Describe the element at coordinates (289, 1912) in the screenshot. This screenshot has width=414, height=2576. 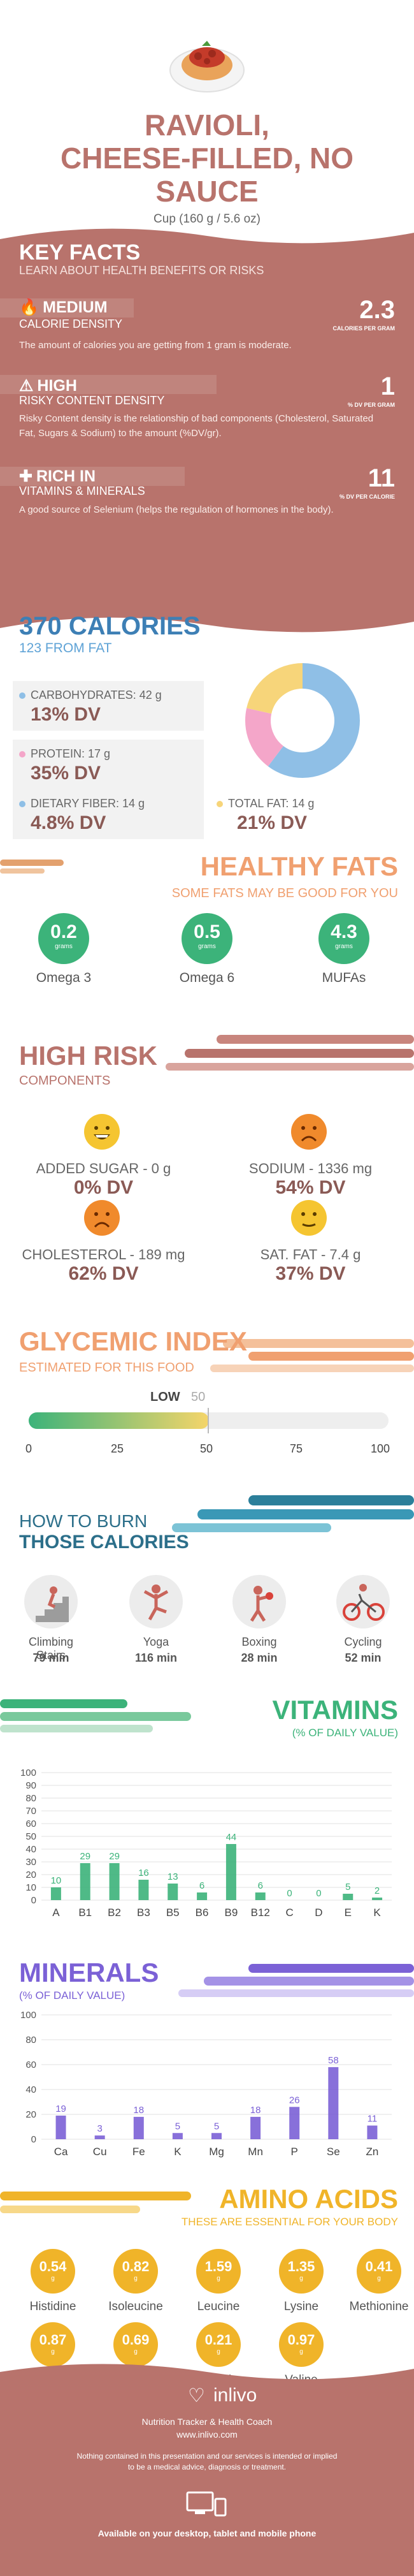
I see `vitamin-category-label: C` at that location.